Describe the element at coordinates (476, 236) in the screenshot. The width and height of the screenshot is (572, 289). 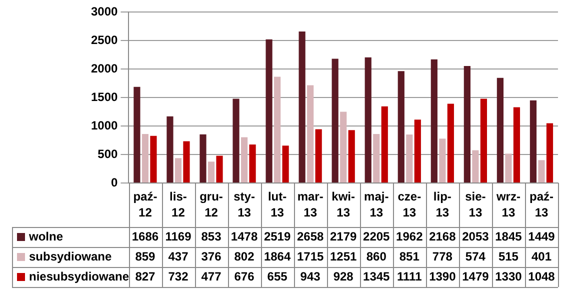
I see `data-label: 2053` at that location.